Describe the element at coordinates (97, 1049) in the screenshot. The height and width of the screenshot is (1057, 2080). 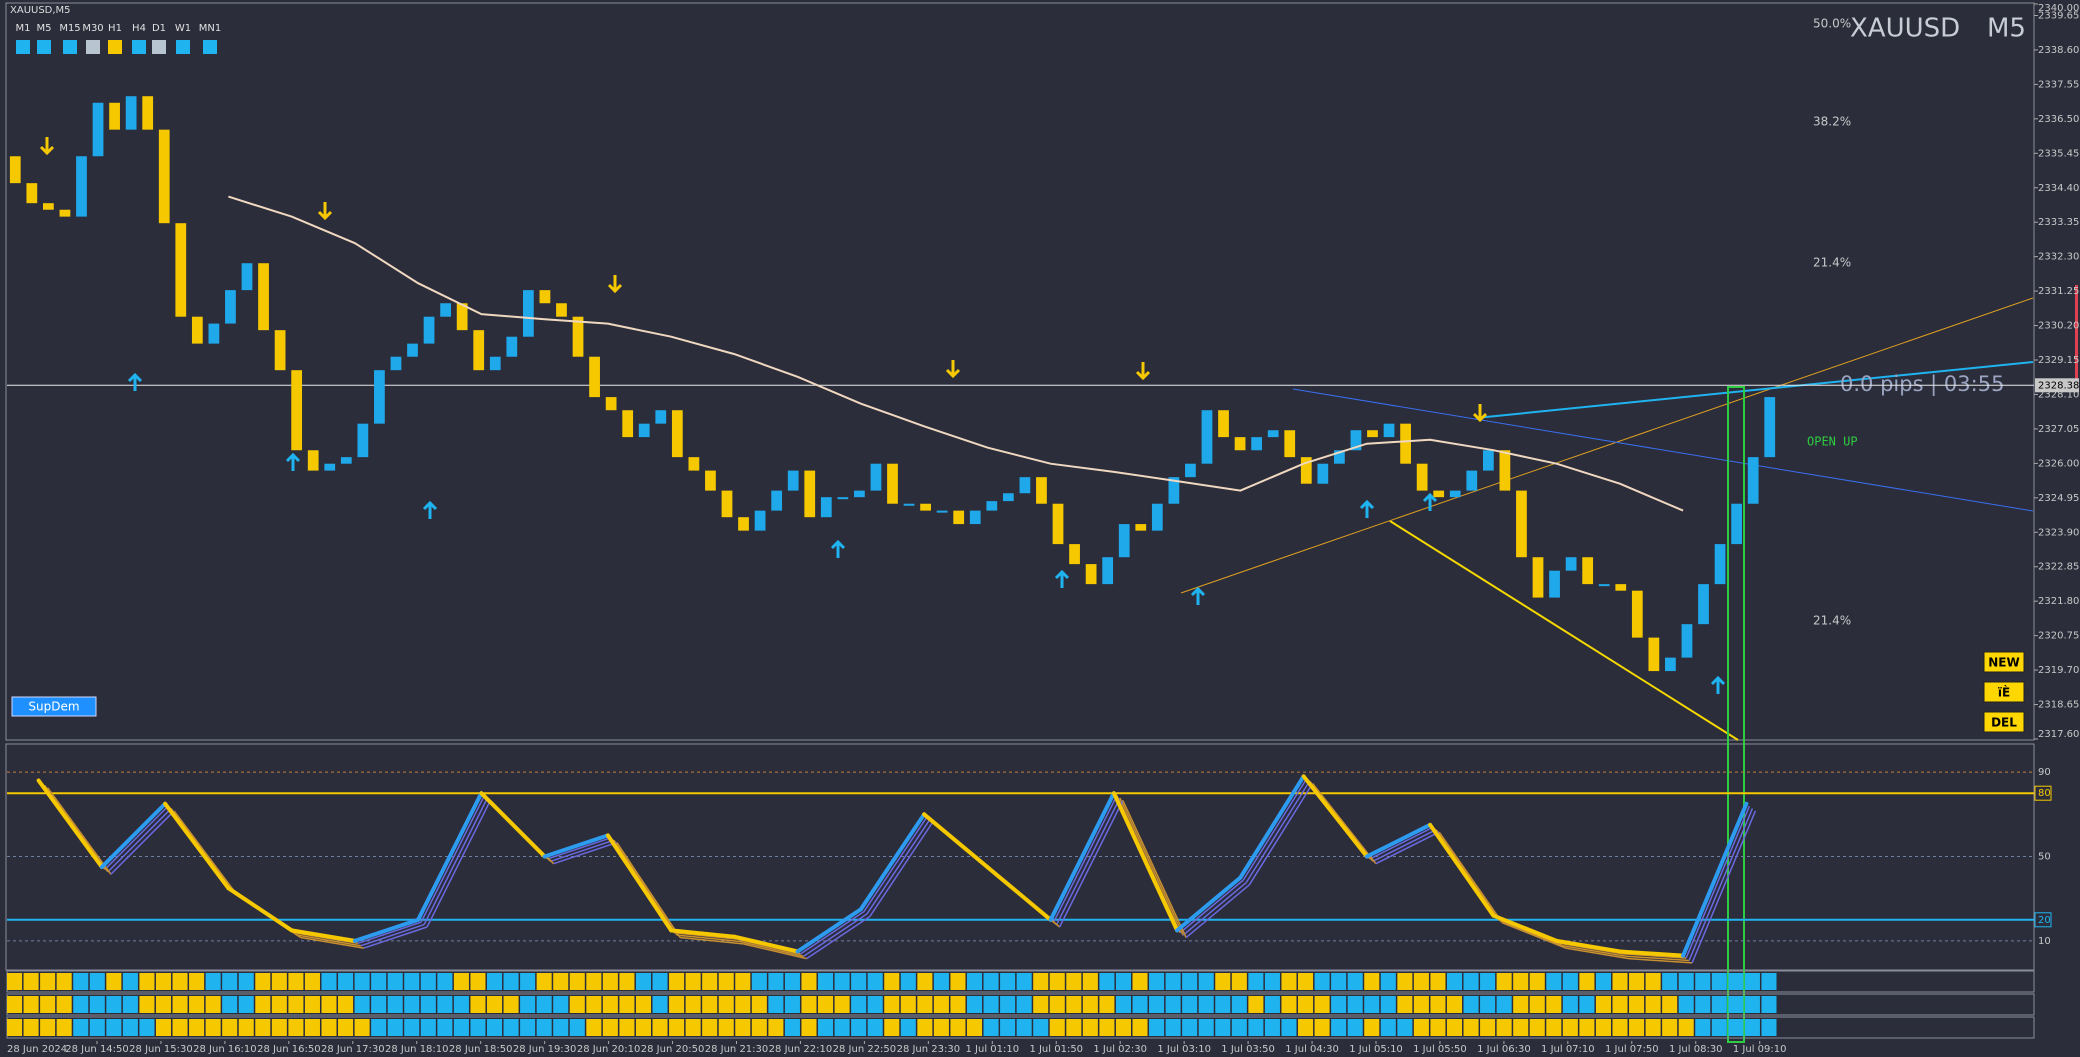
I see `x-tick-label: 28 Jun 14:50` at that location.